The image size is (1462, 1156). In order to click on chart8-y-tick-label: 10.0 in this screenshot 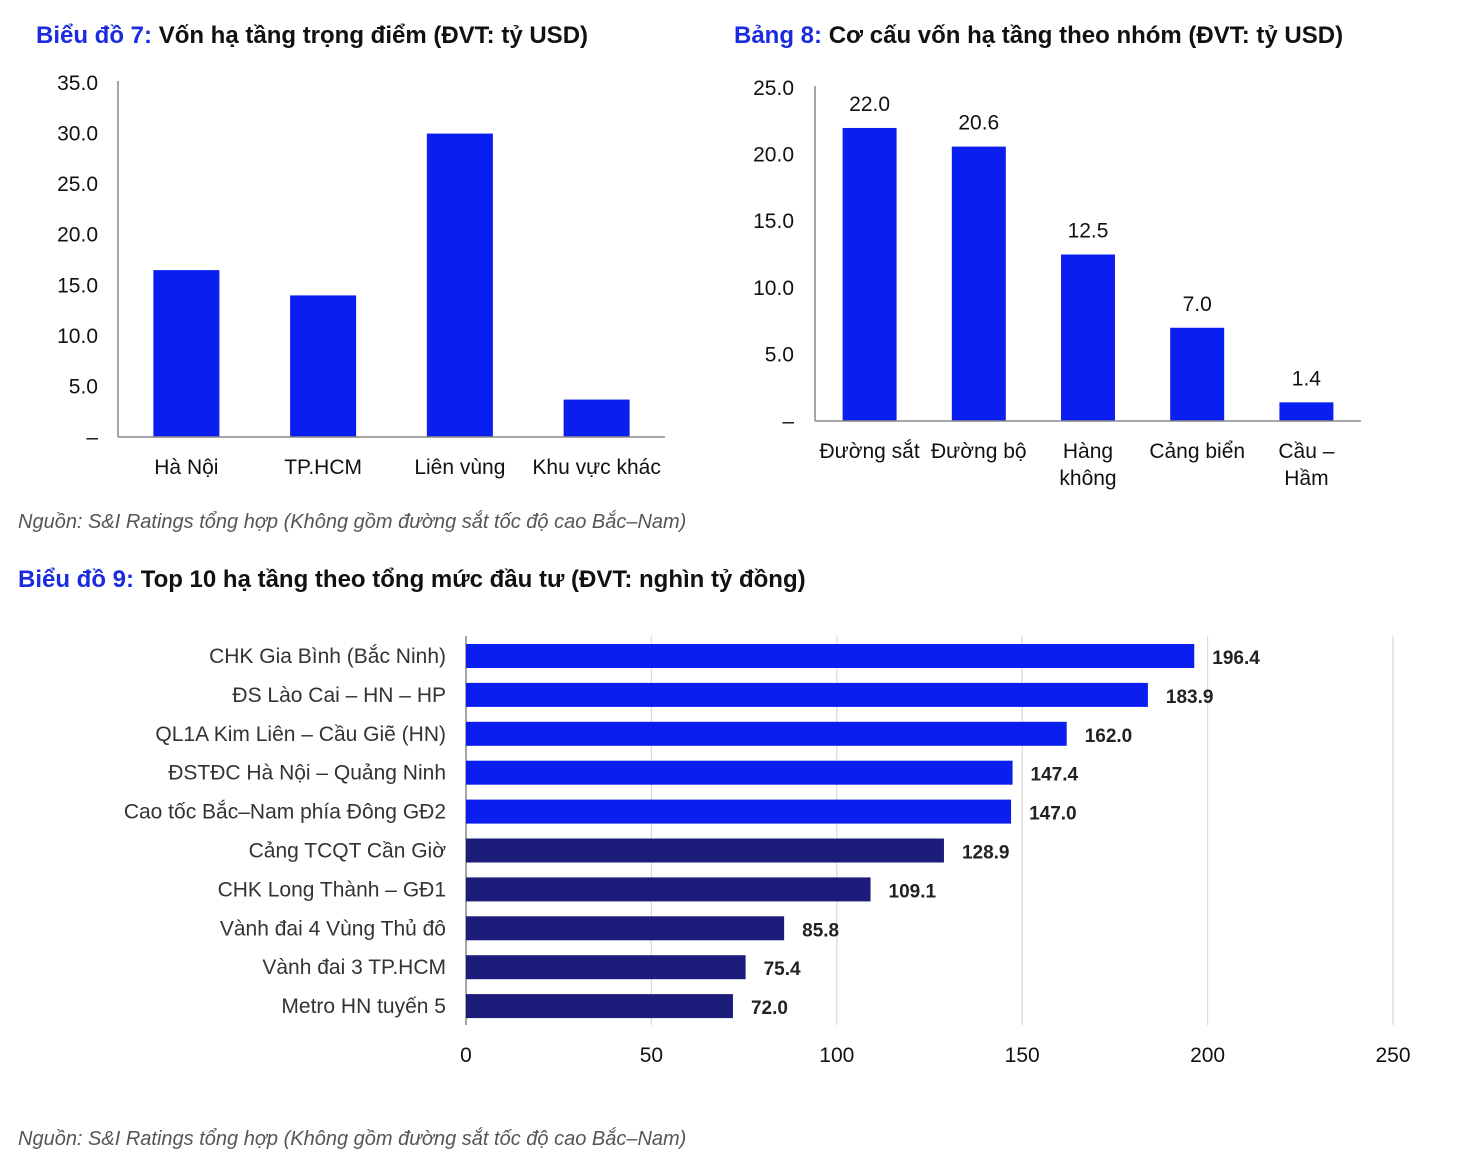, I will do `click(773, 288)`.